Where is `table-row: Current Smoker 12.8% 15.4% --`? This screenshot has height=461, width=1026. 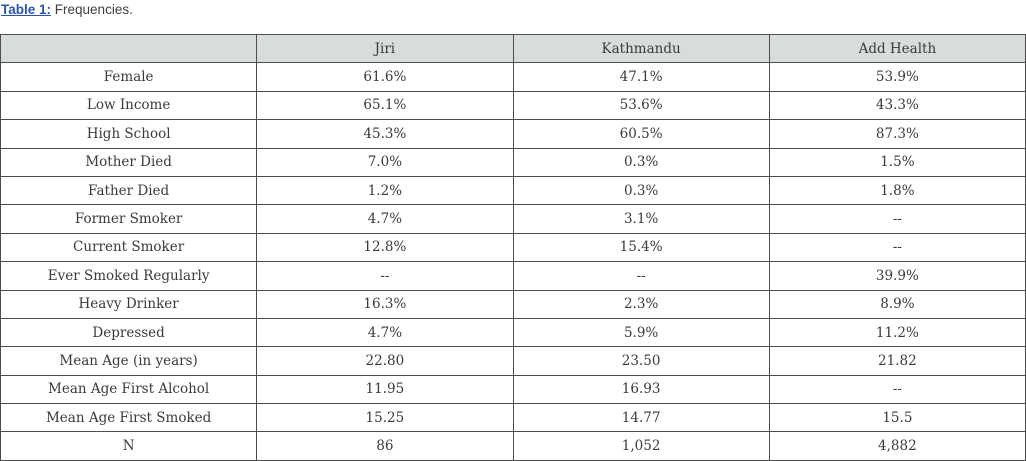 table-row: Current Smoker 12.8% 15.4% -- is located at coordinates (513, 247).